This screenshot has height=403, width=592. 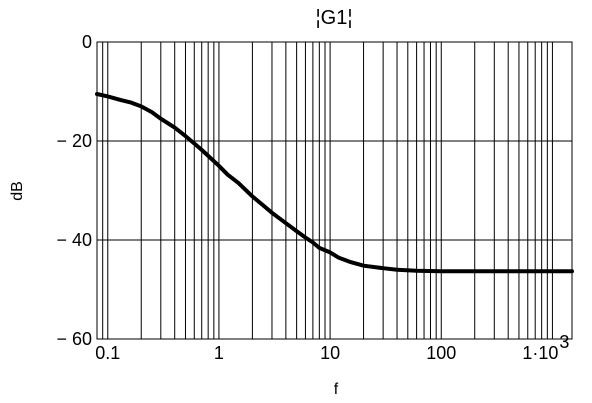 I want to click on y-tick-label-1: − 20, so click(x=74, y=141).